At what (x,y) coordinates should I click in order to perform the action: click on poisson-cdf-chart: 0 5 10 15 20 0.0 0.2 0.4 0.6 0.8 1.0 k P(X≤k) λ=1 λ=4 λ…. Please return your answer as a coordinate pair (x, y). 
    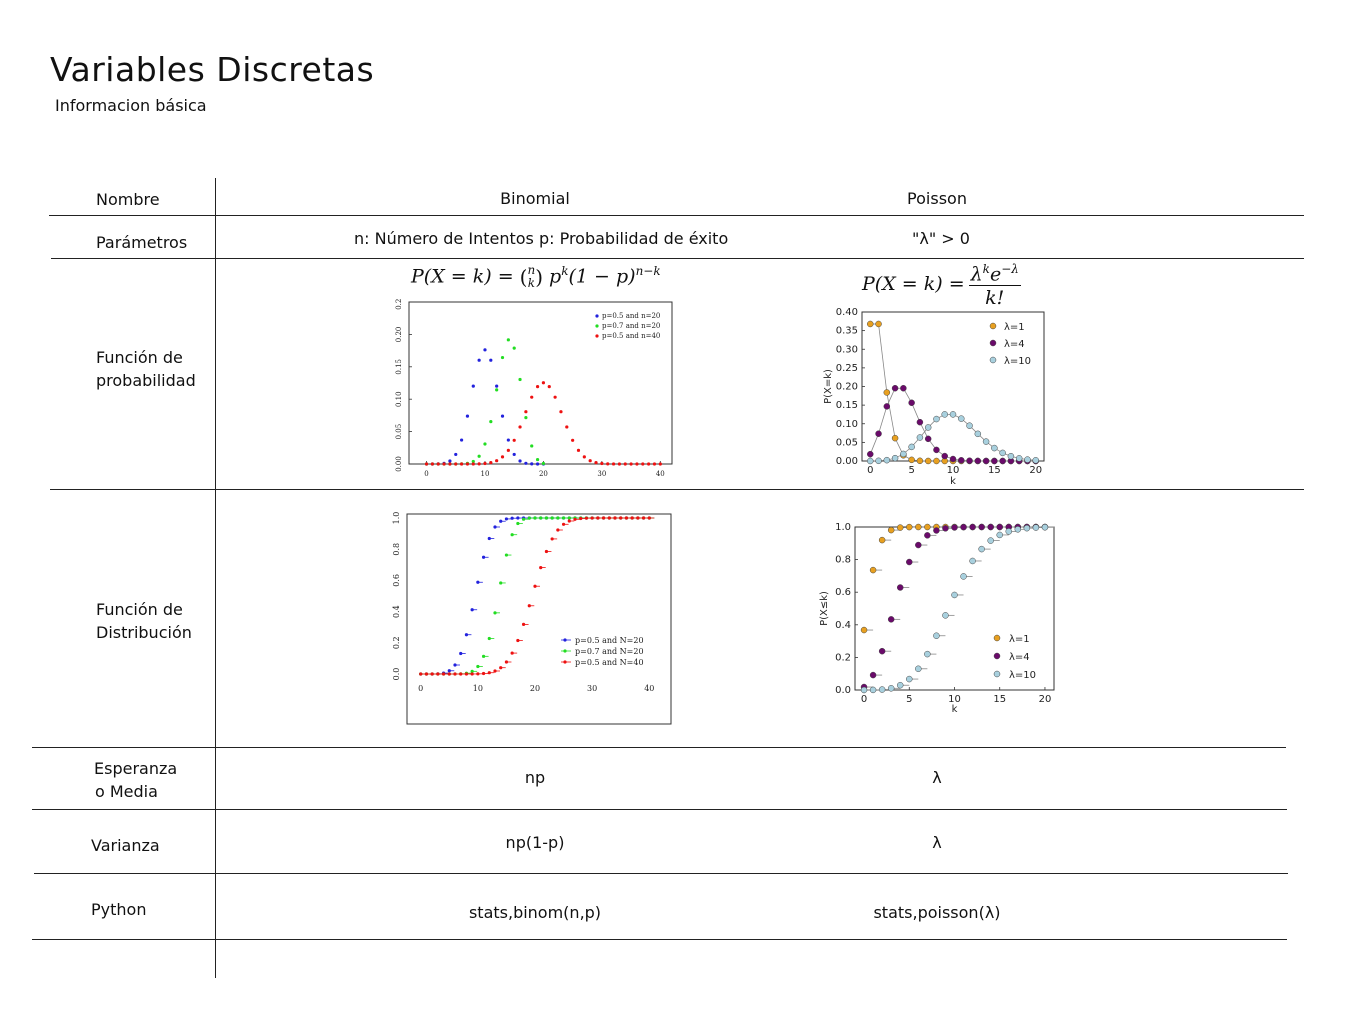
    Looking at the image, I should click on (937, 618).